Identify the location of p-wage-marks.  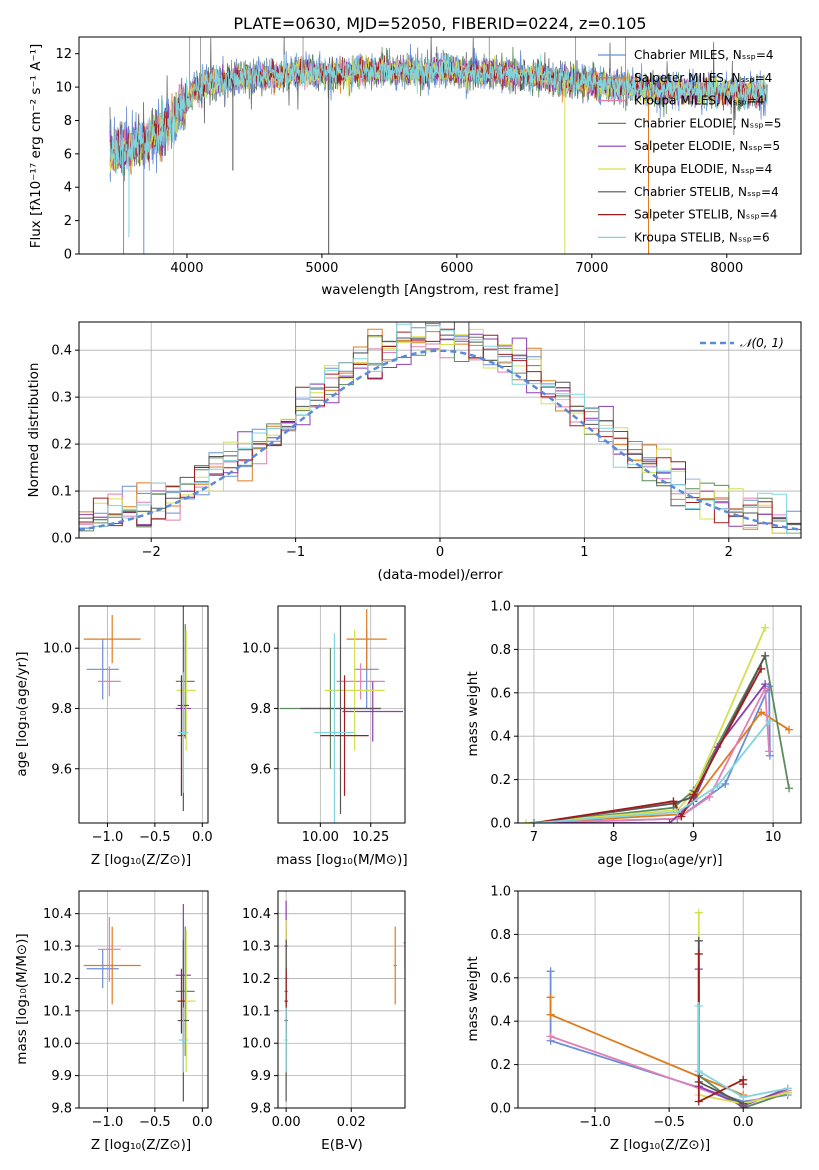
(657, 723).